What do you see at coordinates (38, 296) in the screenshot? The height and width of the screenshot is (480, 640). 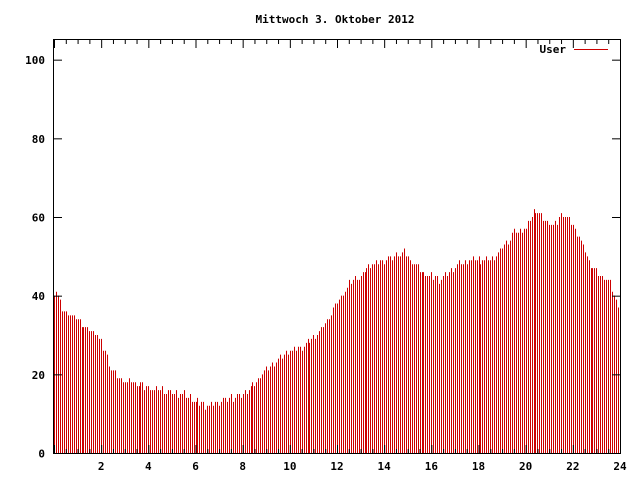 I see `y-tick-label: 40` at bounding box center [38, 296].